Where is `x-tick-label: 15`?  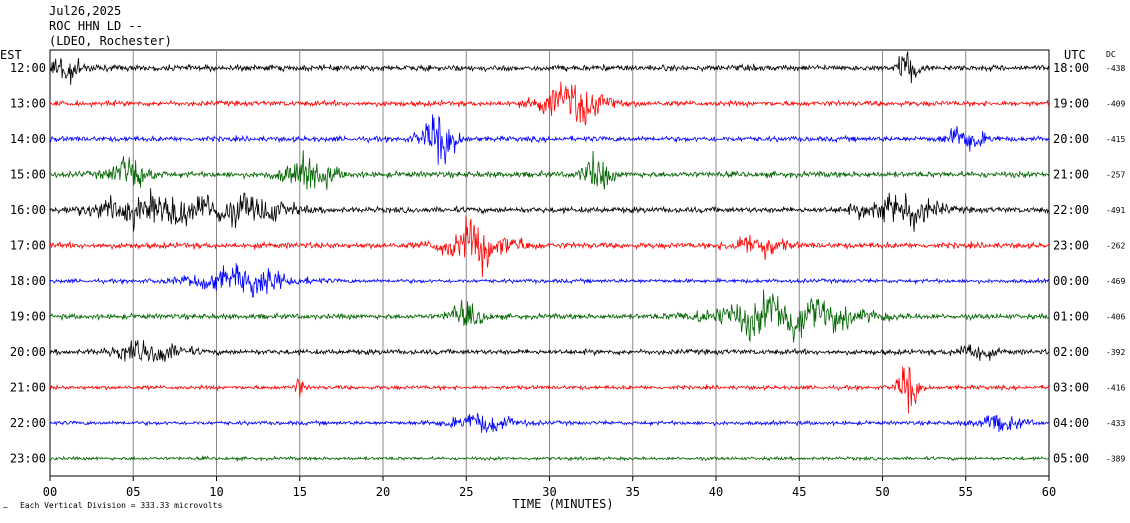 x-tick-label: 15 is located at coordinates (300, 492).